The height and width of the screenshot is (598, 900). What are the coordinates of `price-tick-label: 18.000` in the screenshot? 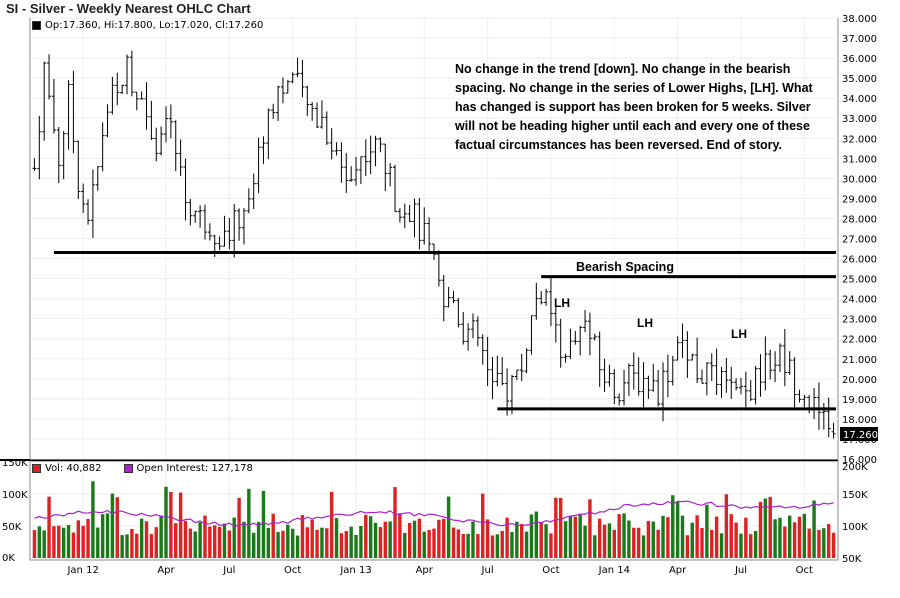 It's located at (859, 420).